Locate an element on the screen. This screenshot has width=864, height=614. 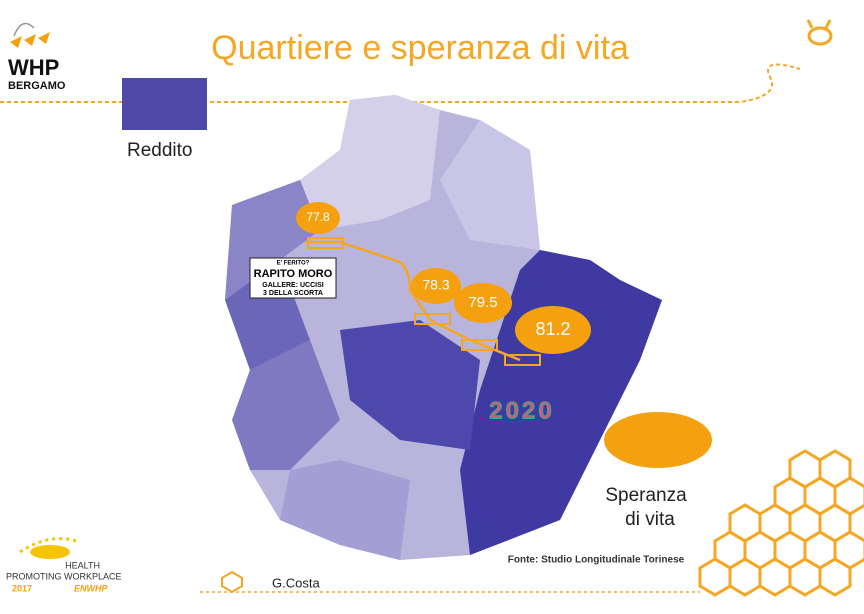
bubble-label: 77.8 is located at coordinates (318, 217).